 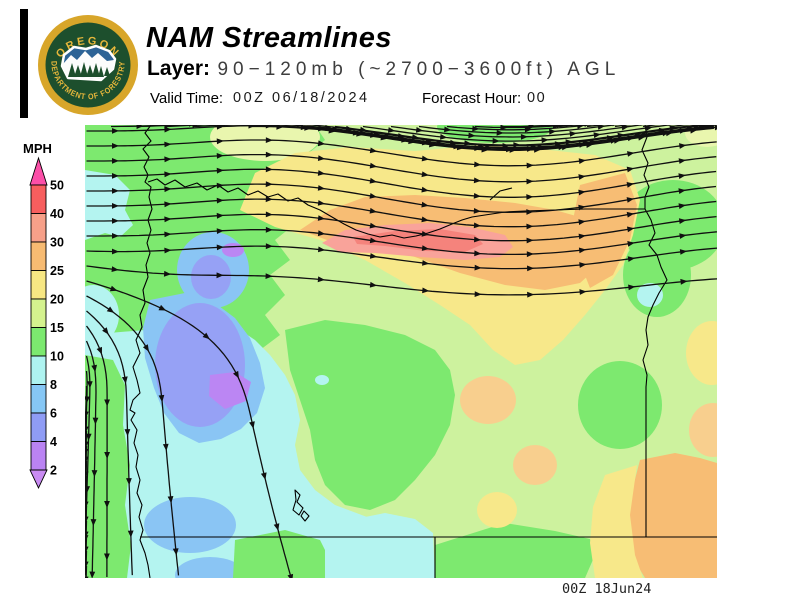 I want to click on legend-tick-label: 40, so click(x=57, y=214).